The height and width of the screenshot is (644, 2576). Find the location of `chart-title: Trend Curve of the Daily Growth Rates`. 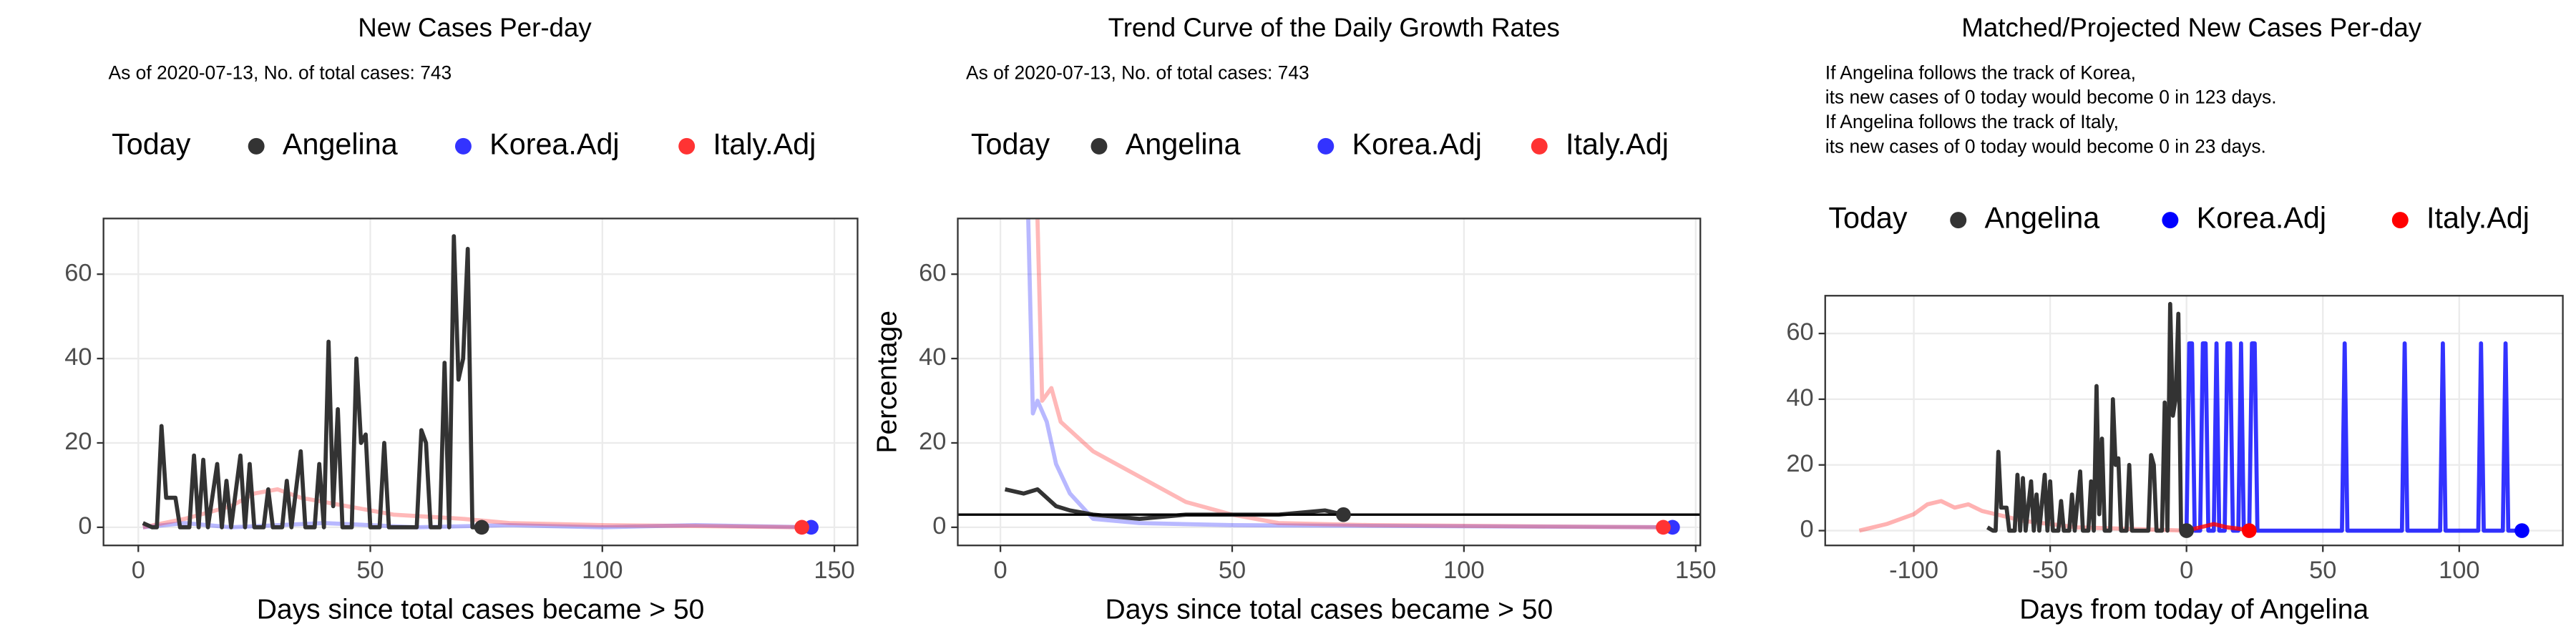

chart-title: Trend Curve of the Daily Growth Rates is located at coordinates (1334, 27).